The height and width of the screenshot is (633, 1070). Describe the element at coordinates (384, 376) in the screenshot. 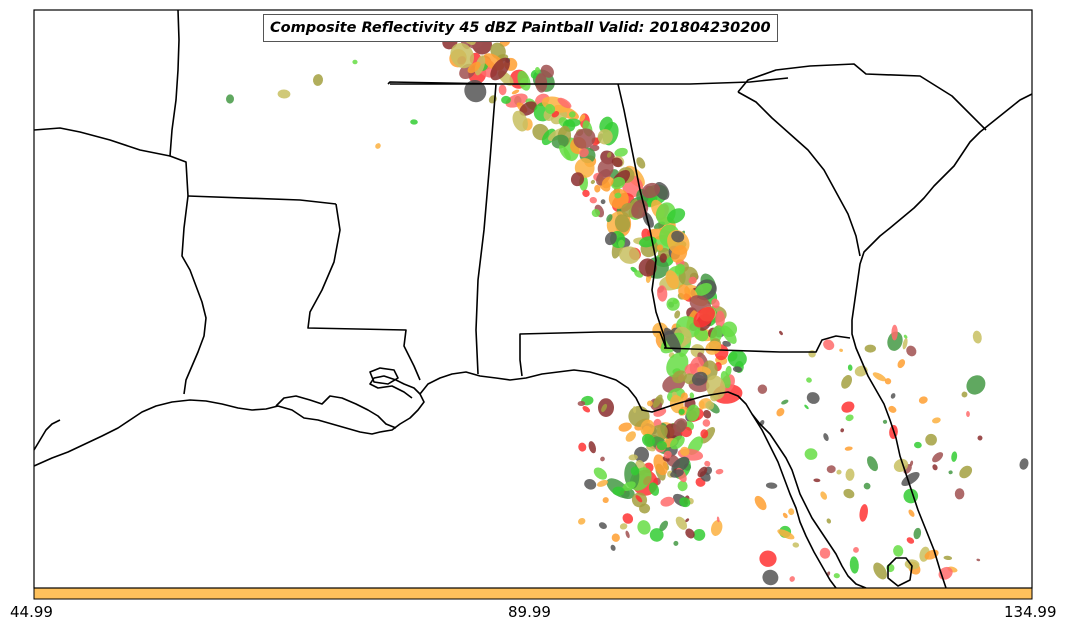

I see `lake-pontchartrain` at that location.